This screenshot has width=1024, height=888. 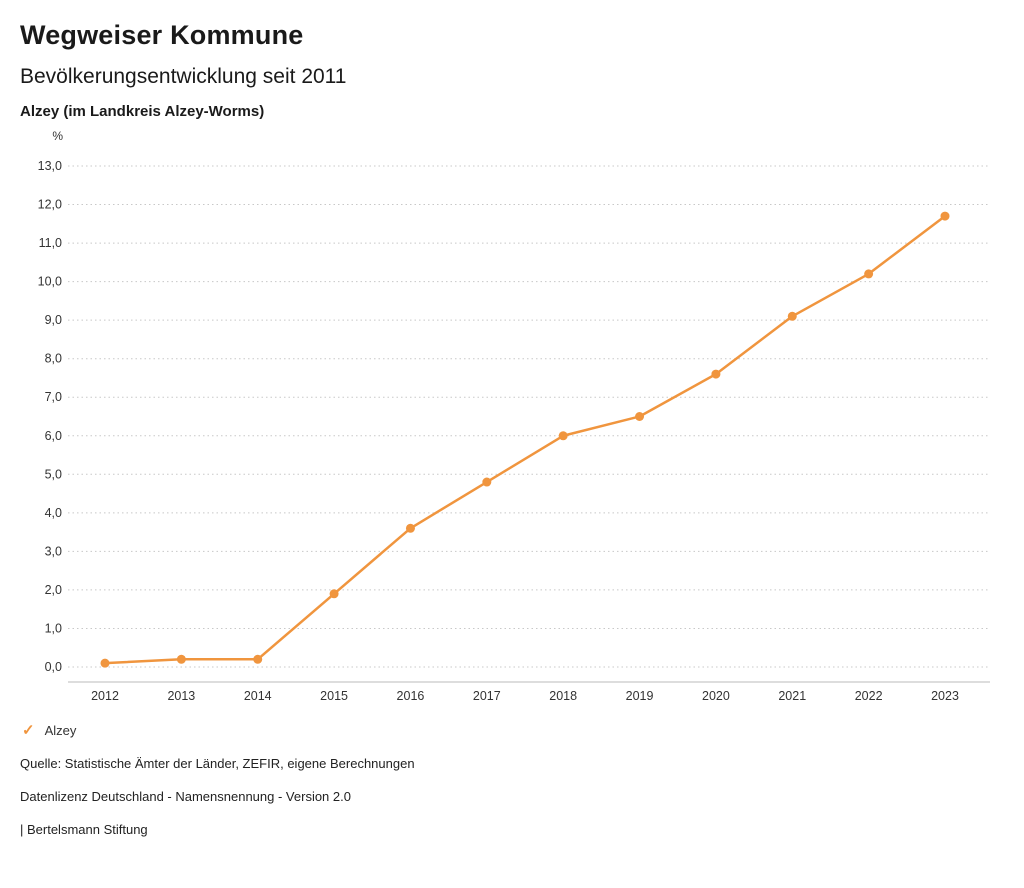 I want to click on chart-legend: ✓ Alzey, so click(x=512, y=728).